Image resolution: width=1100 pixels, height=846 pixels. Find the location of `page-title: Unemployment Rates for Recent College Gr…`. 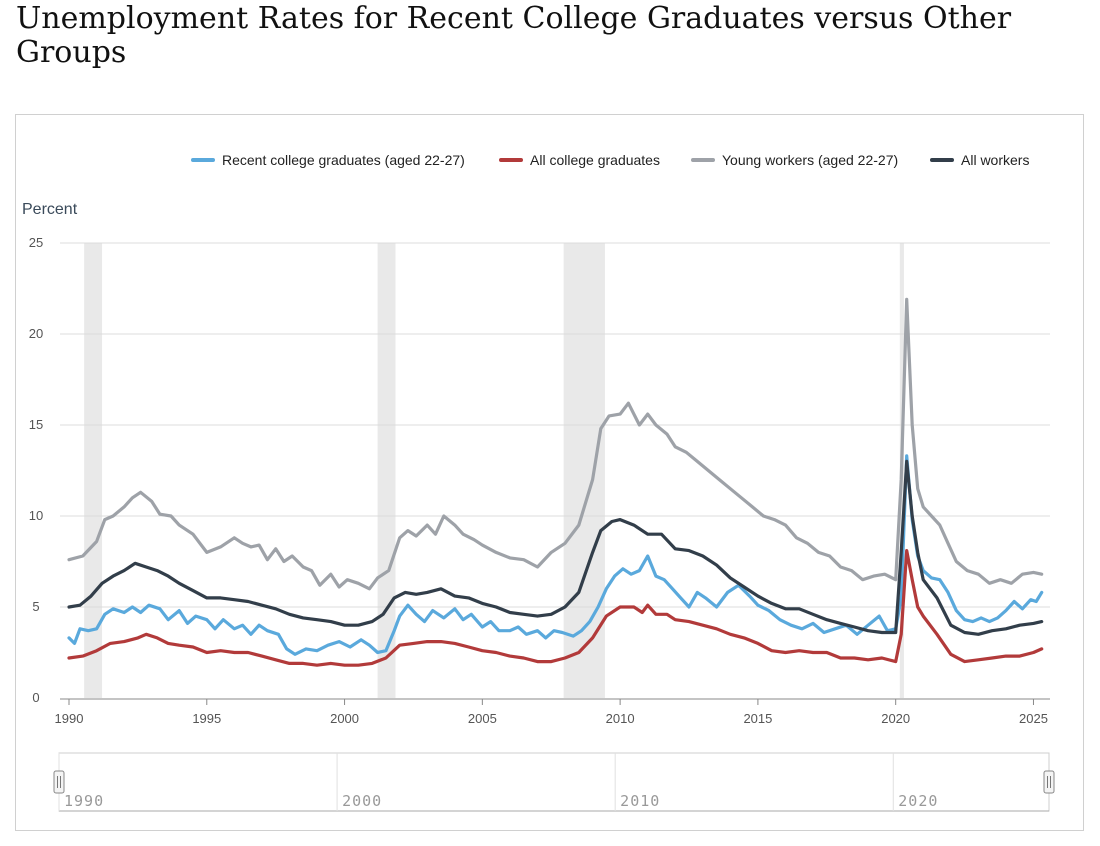

page-title: Unemployment Rates for Recent College Gr… is located at coordinates (514, 35).